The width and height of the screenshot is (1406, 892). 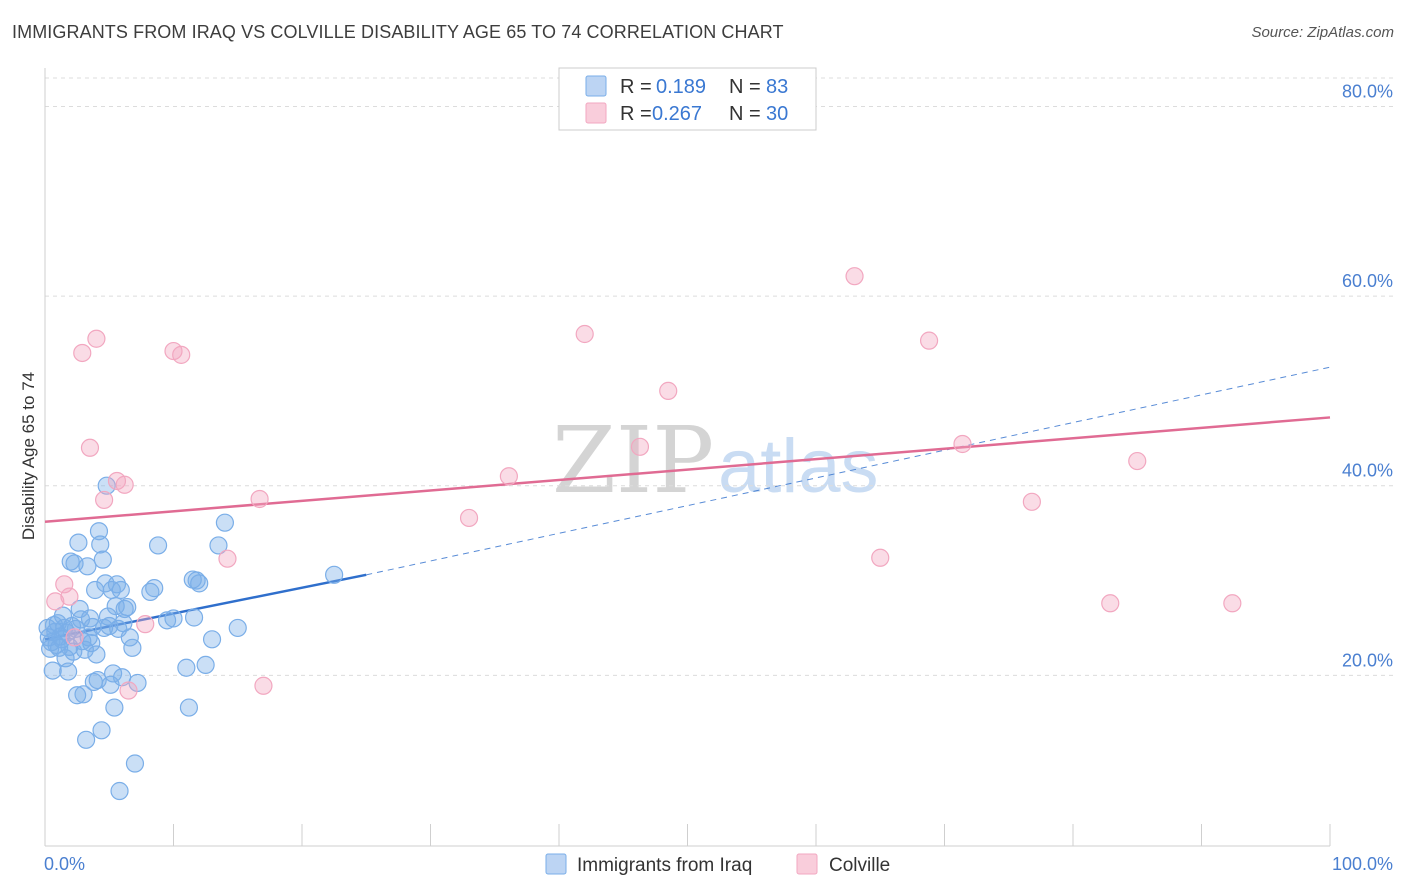 I want to click on legend-r-value-colville: 0.267, so click(x=677, y=114).